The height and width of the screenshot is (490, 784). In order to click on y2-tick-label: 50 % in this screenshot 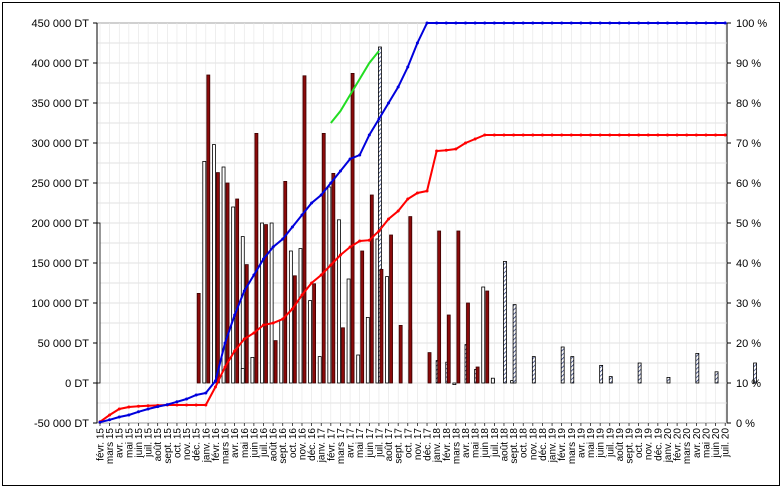, I will do `click(748, 224)`.